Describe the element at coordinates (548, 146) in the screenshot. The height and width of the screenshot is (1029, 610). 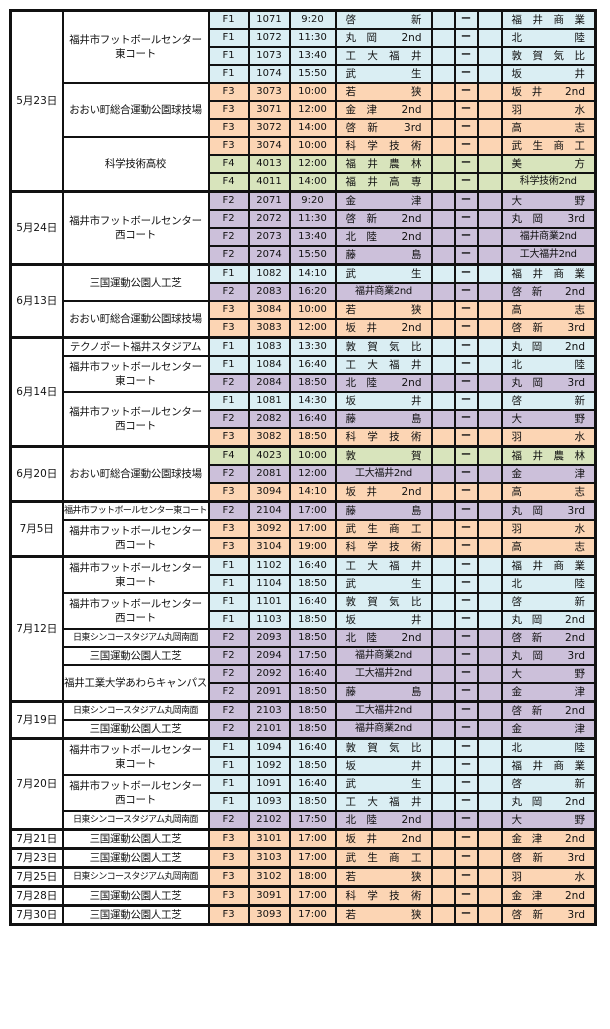
I see `away-team: 武生商工` at that location.